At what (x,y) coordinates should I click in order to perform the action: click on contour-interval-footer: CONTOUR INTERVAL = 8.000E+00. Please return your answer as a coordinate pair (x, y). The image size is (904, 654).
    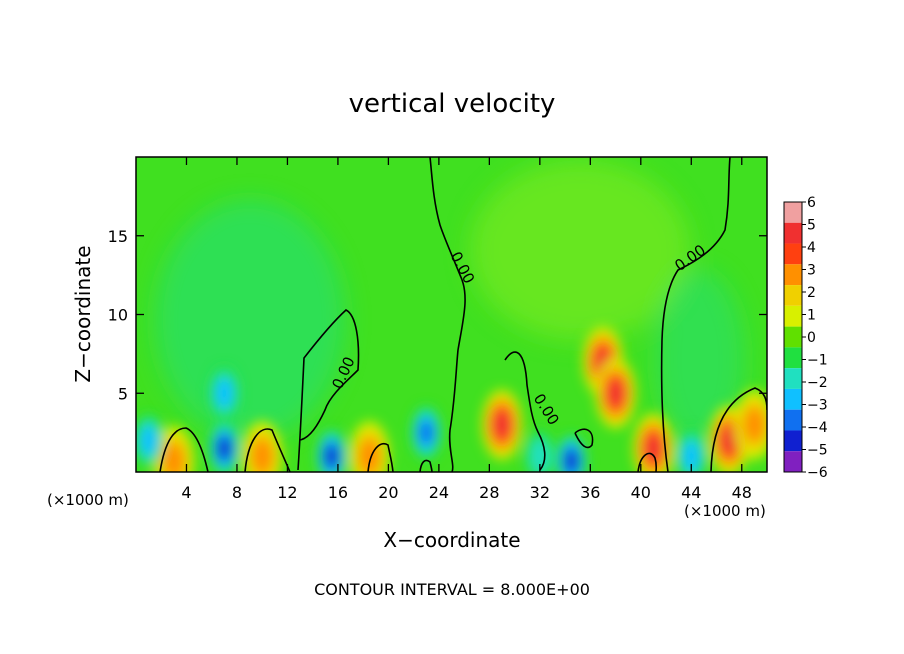
    Looking at the image, I should click on (452, 589).